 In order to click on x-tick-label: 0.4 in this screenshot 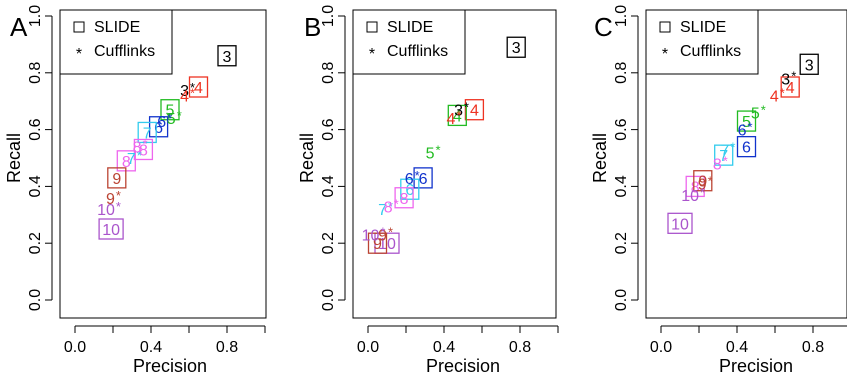, I will do `click(444, 347)`.